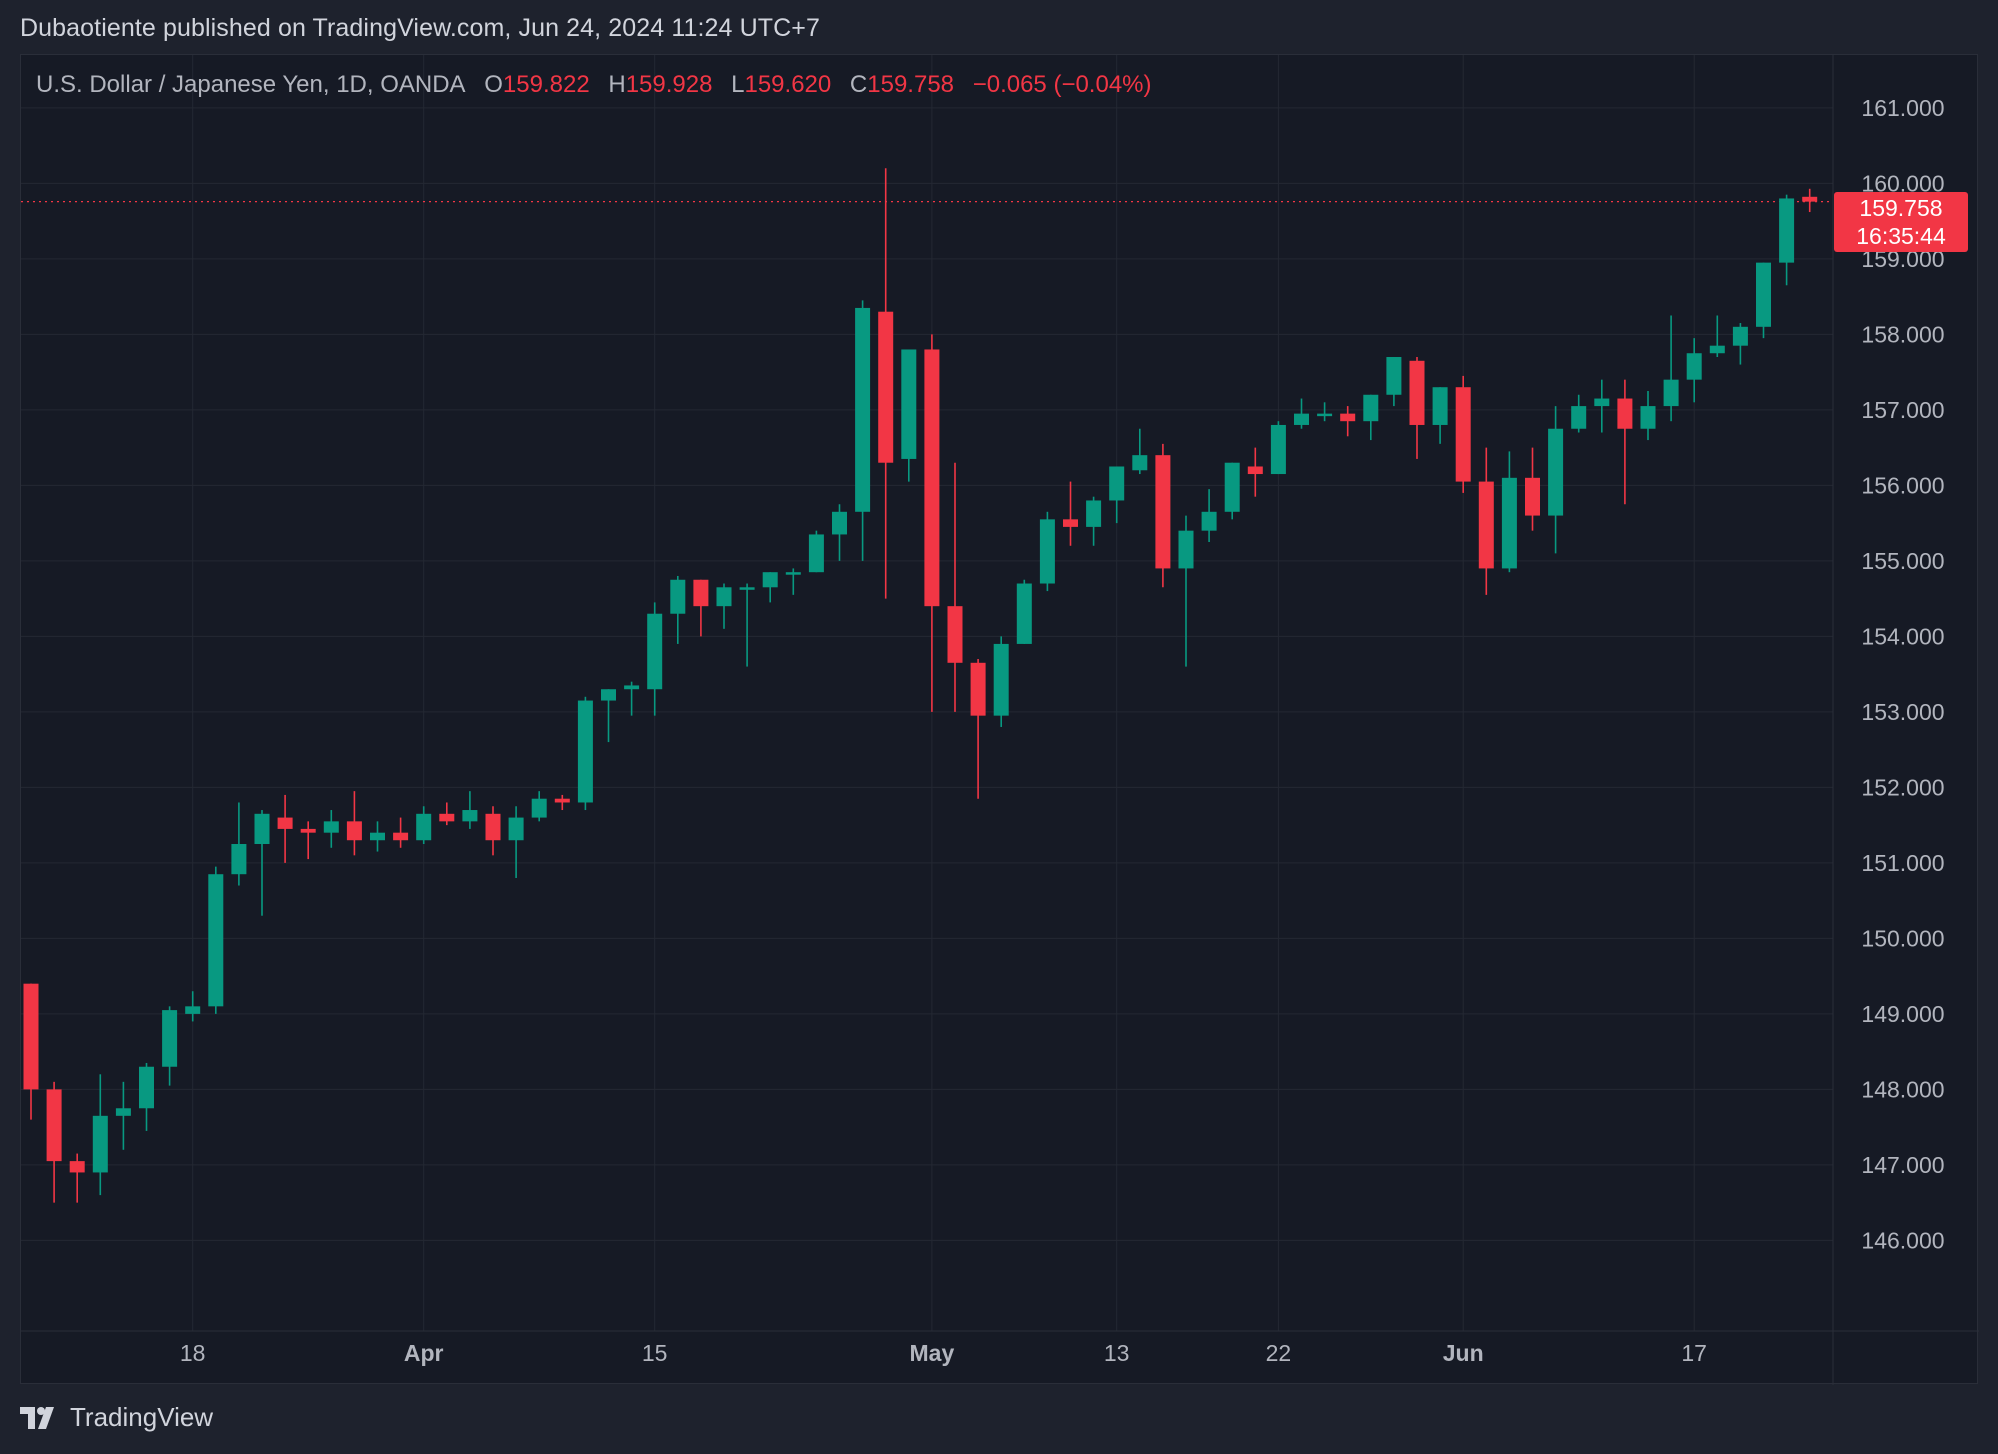 This screenshot has height=1454, width=1998. I want to click on tradingview-logo: TradingView, so click(116, 1417).